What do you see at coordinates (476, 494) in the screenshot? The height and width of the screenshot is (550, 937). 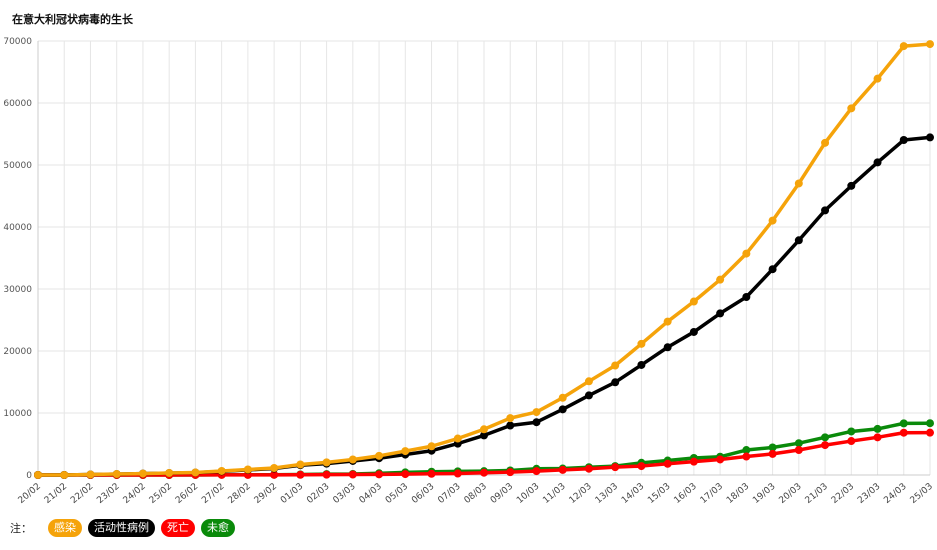 I see `x-tick-label: 08/03` at bounding box center [476, 494].